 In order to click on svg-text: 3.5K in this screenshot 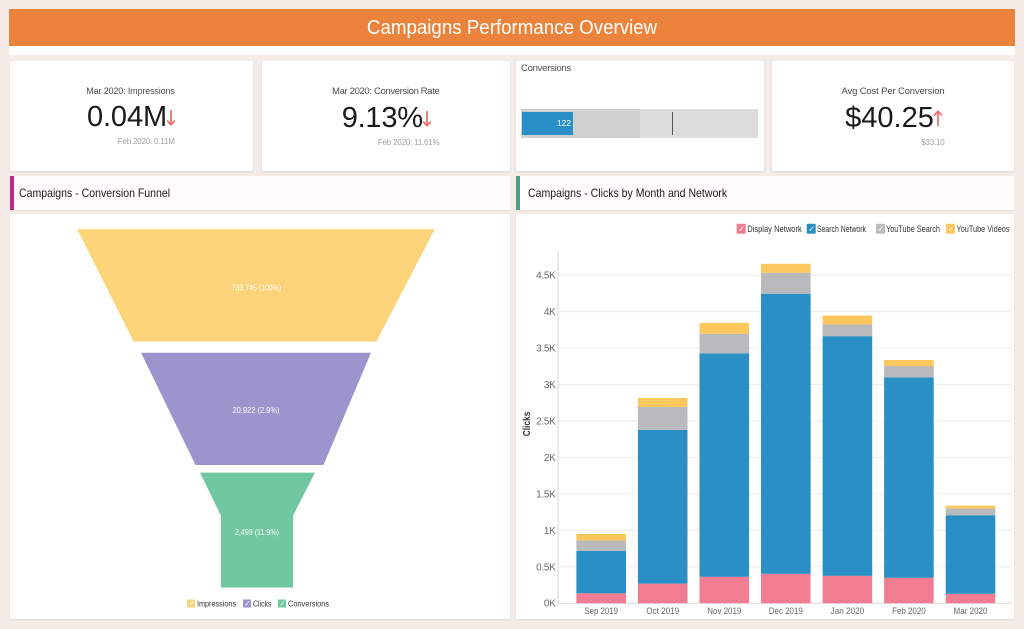, I will do `click(546, 349)`.